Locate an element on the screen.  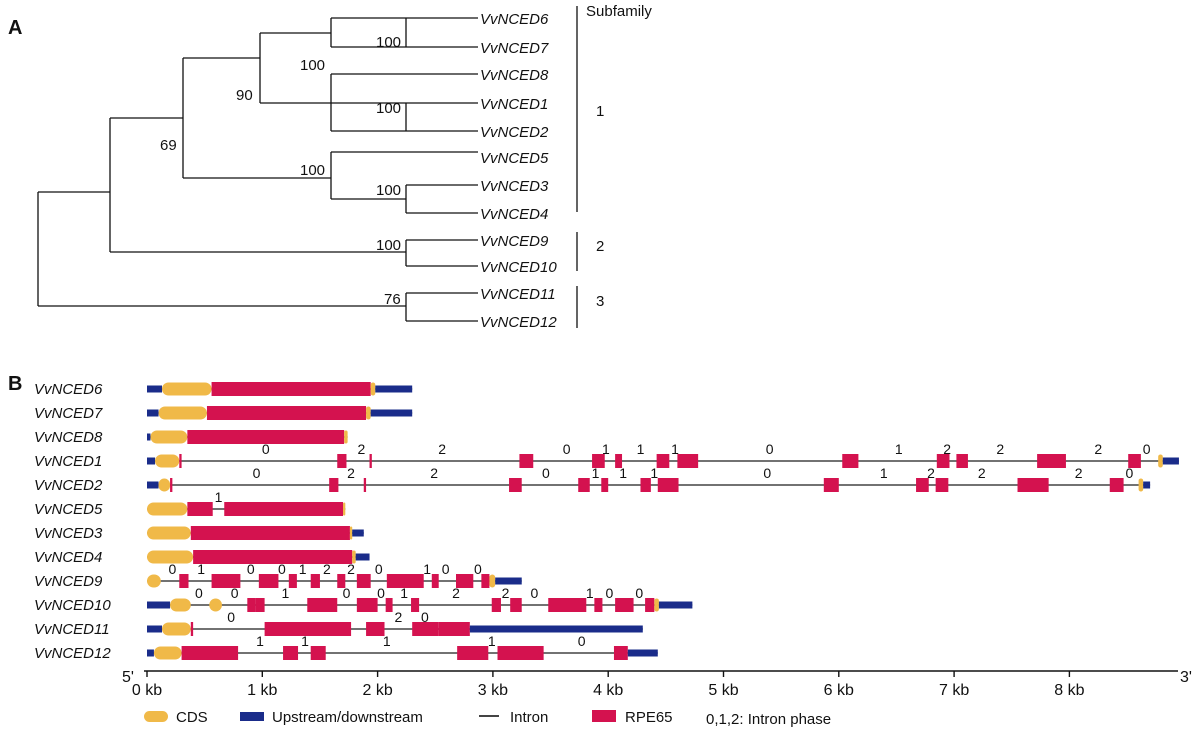
axis-tick-label: 1 kb is located at coordinates (262, 690).